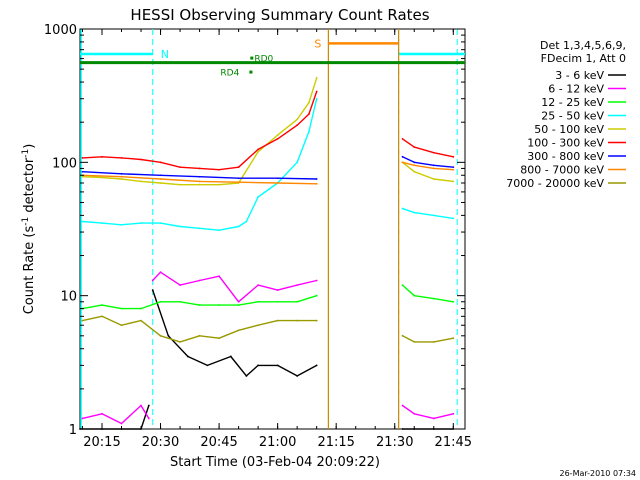  Describe the element at coordinates (428, 339) in the screenshot. I see `series-line-7000-20000kev` at that location.